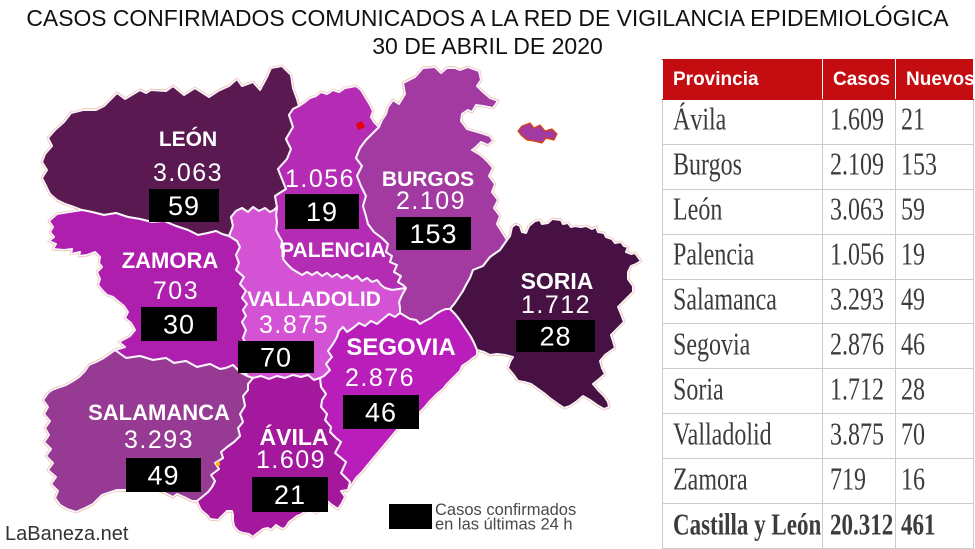  I want to click on svg-text: ZAMORA, so click(170, 260).